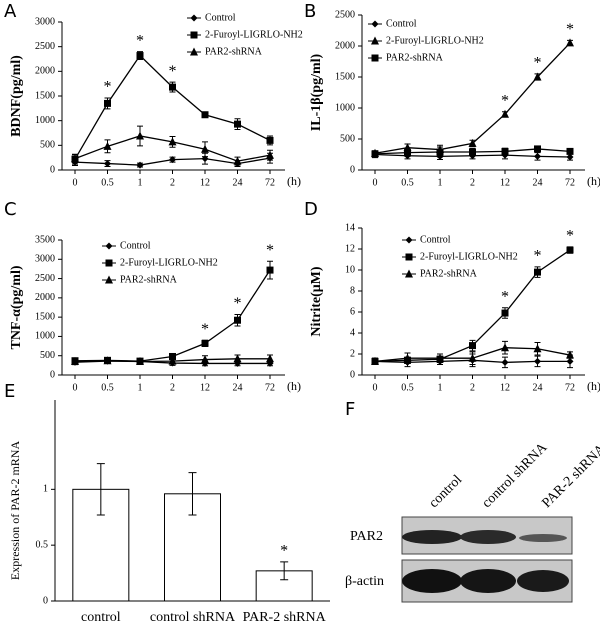  I want to click on panel-label: C, so click(10, 209).